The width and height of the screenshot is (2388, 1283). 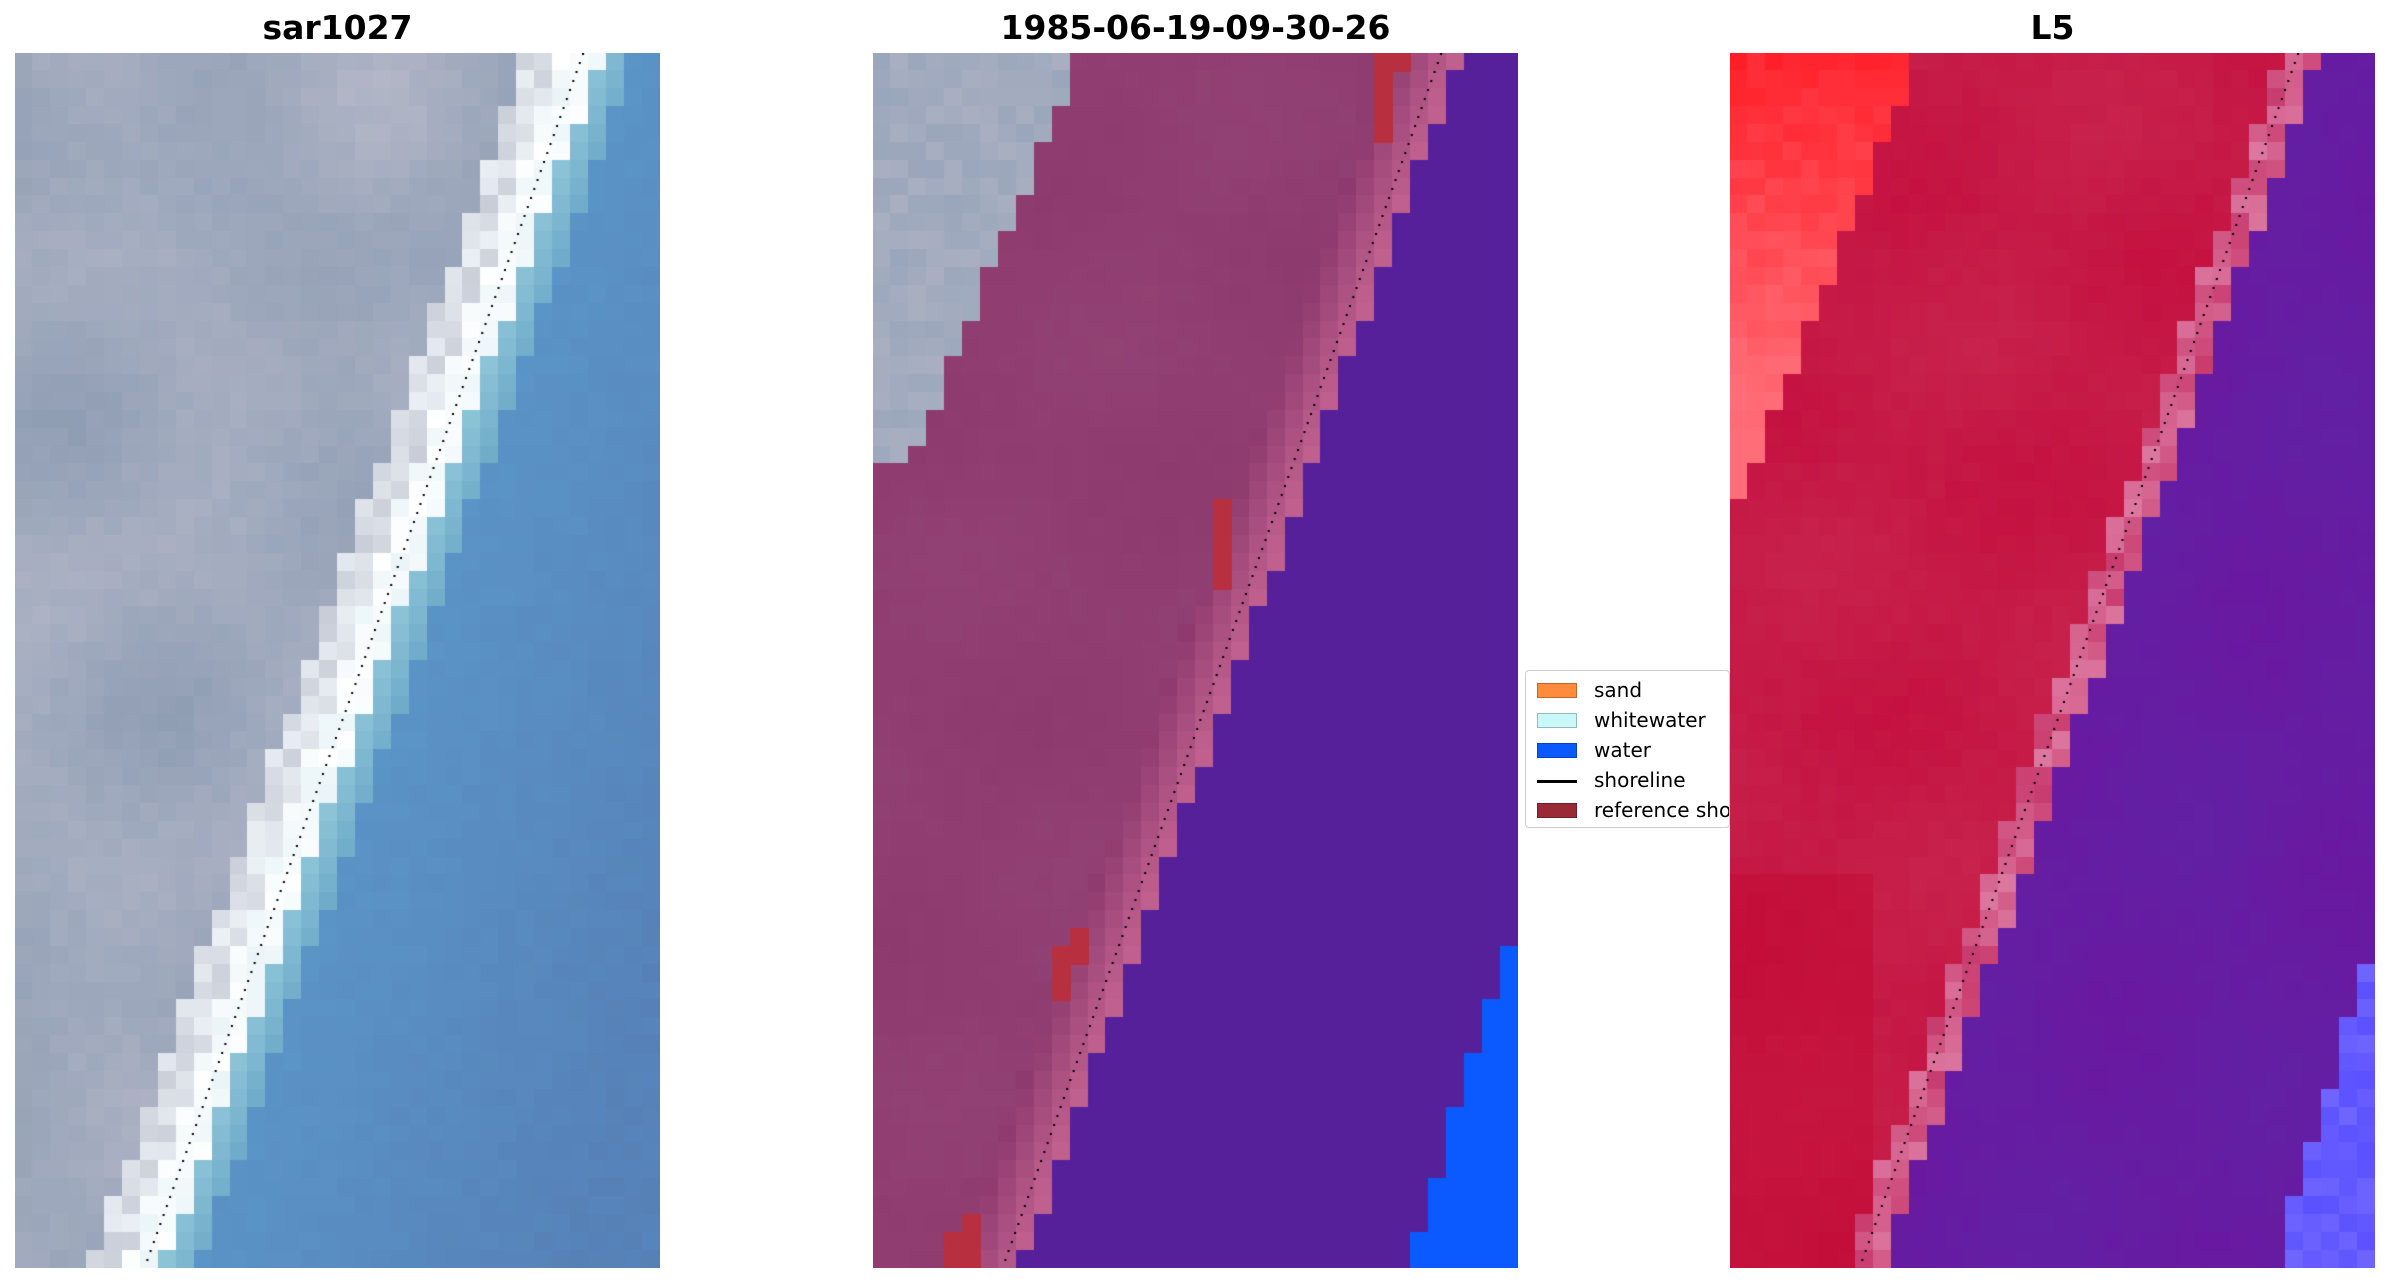 What do you see at coordinates (1557, 720) in the screenshot?
I see `legend-swatch-whitewater` at bounding box center [1557, 720].